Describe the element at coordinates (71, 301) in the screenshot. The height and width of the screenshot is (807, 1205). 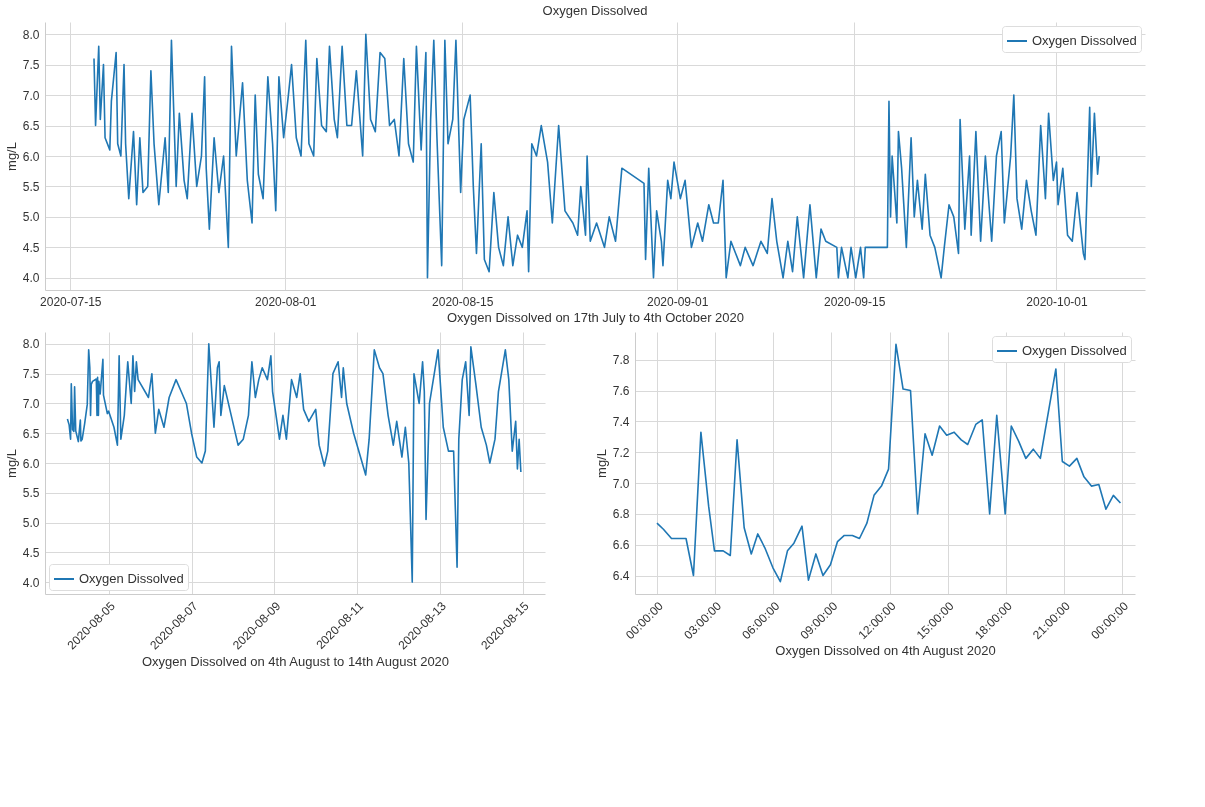
I see `x-tick-label: 2020-07-15` at that location.